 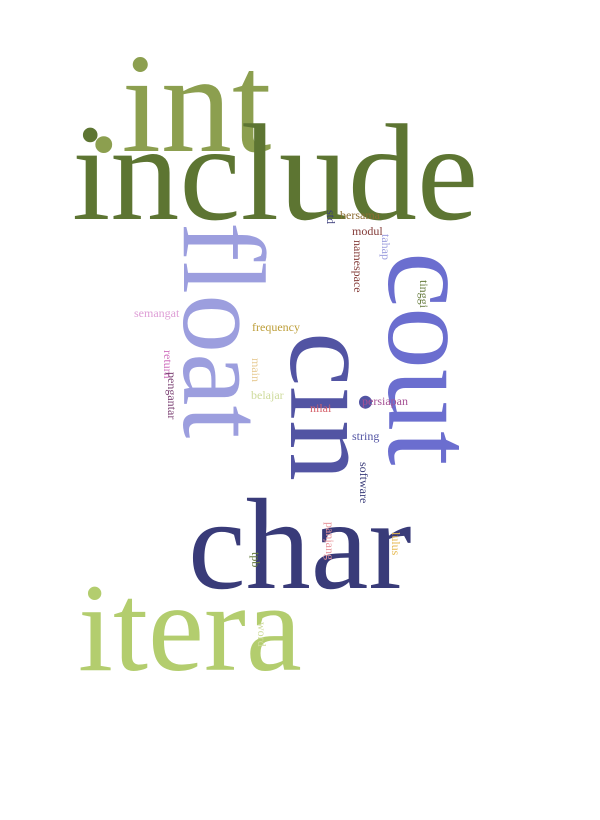 I want to click on word-frequency: frequency, so click(x=276, y=327).